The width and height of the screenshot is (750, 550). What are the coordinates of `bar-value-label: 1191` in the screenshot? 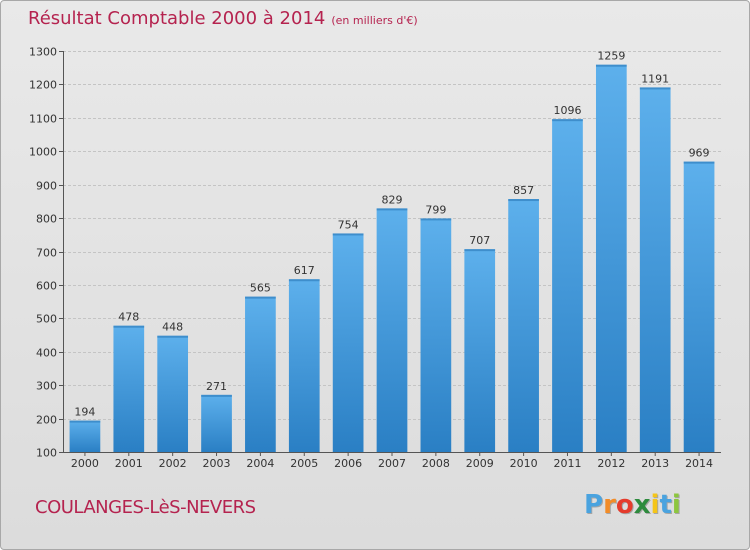 It's located at (655, 78).